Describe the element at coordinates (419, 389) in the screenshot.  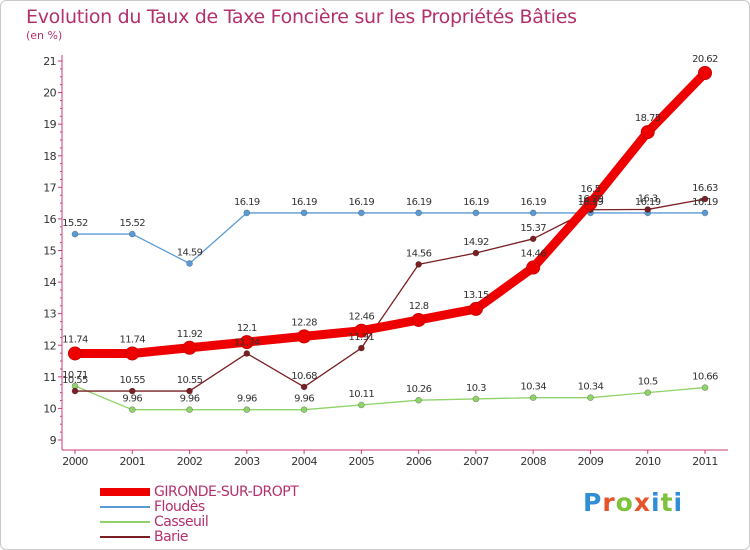
I see `data-label: 10.26` at that location.